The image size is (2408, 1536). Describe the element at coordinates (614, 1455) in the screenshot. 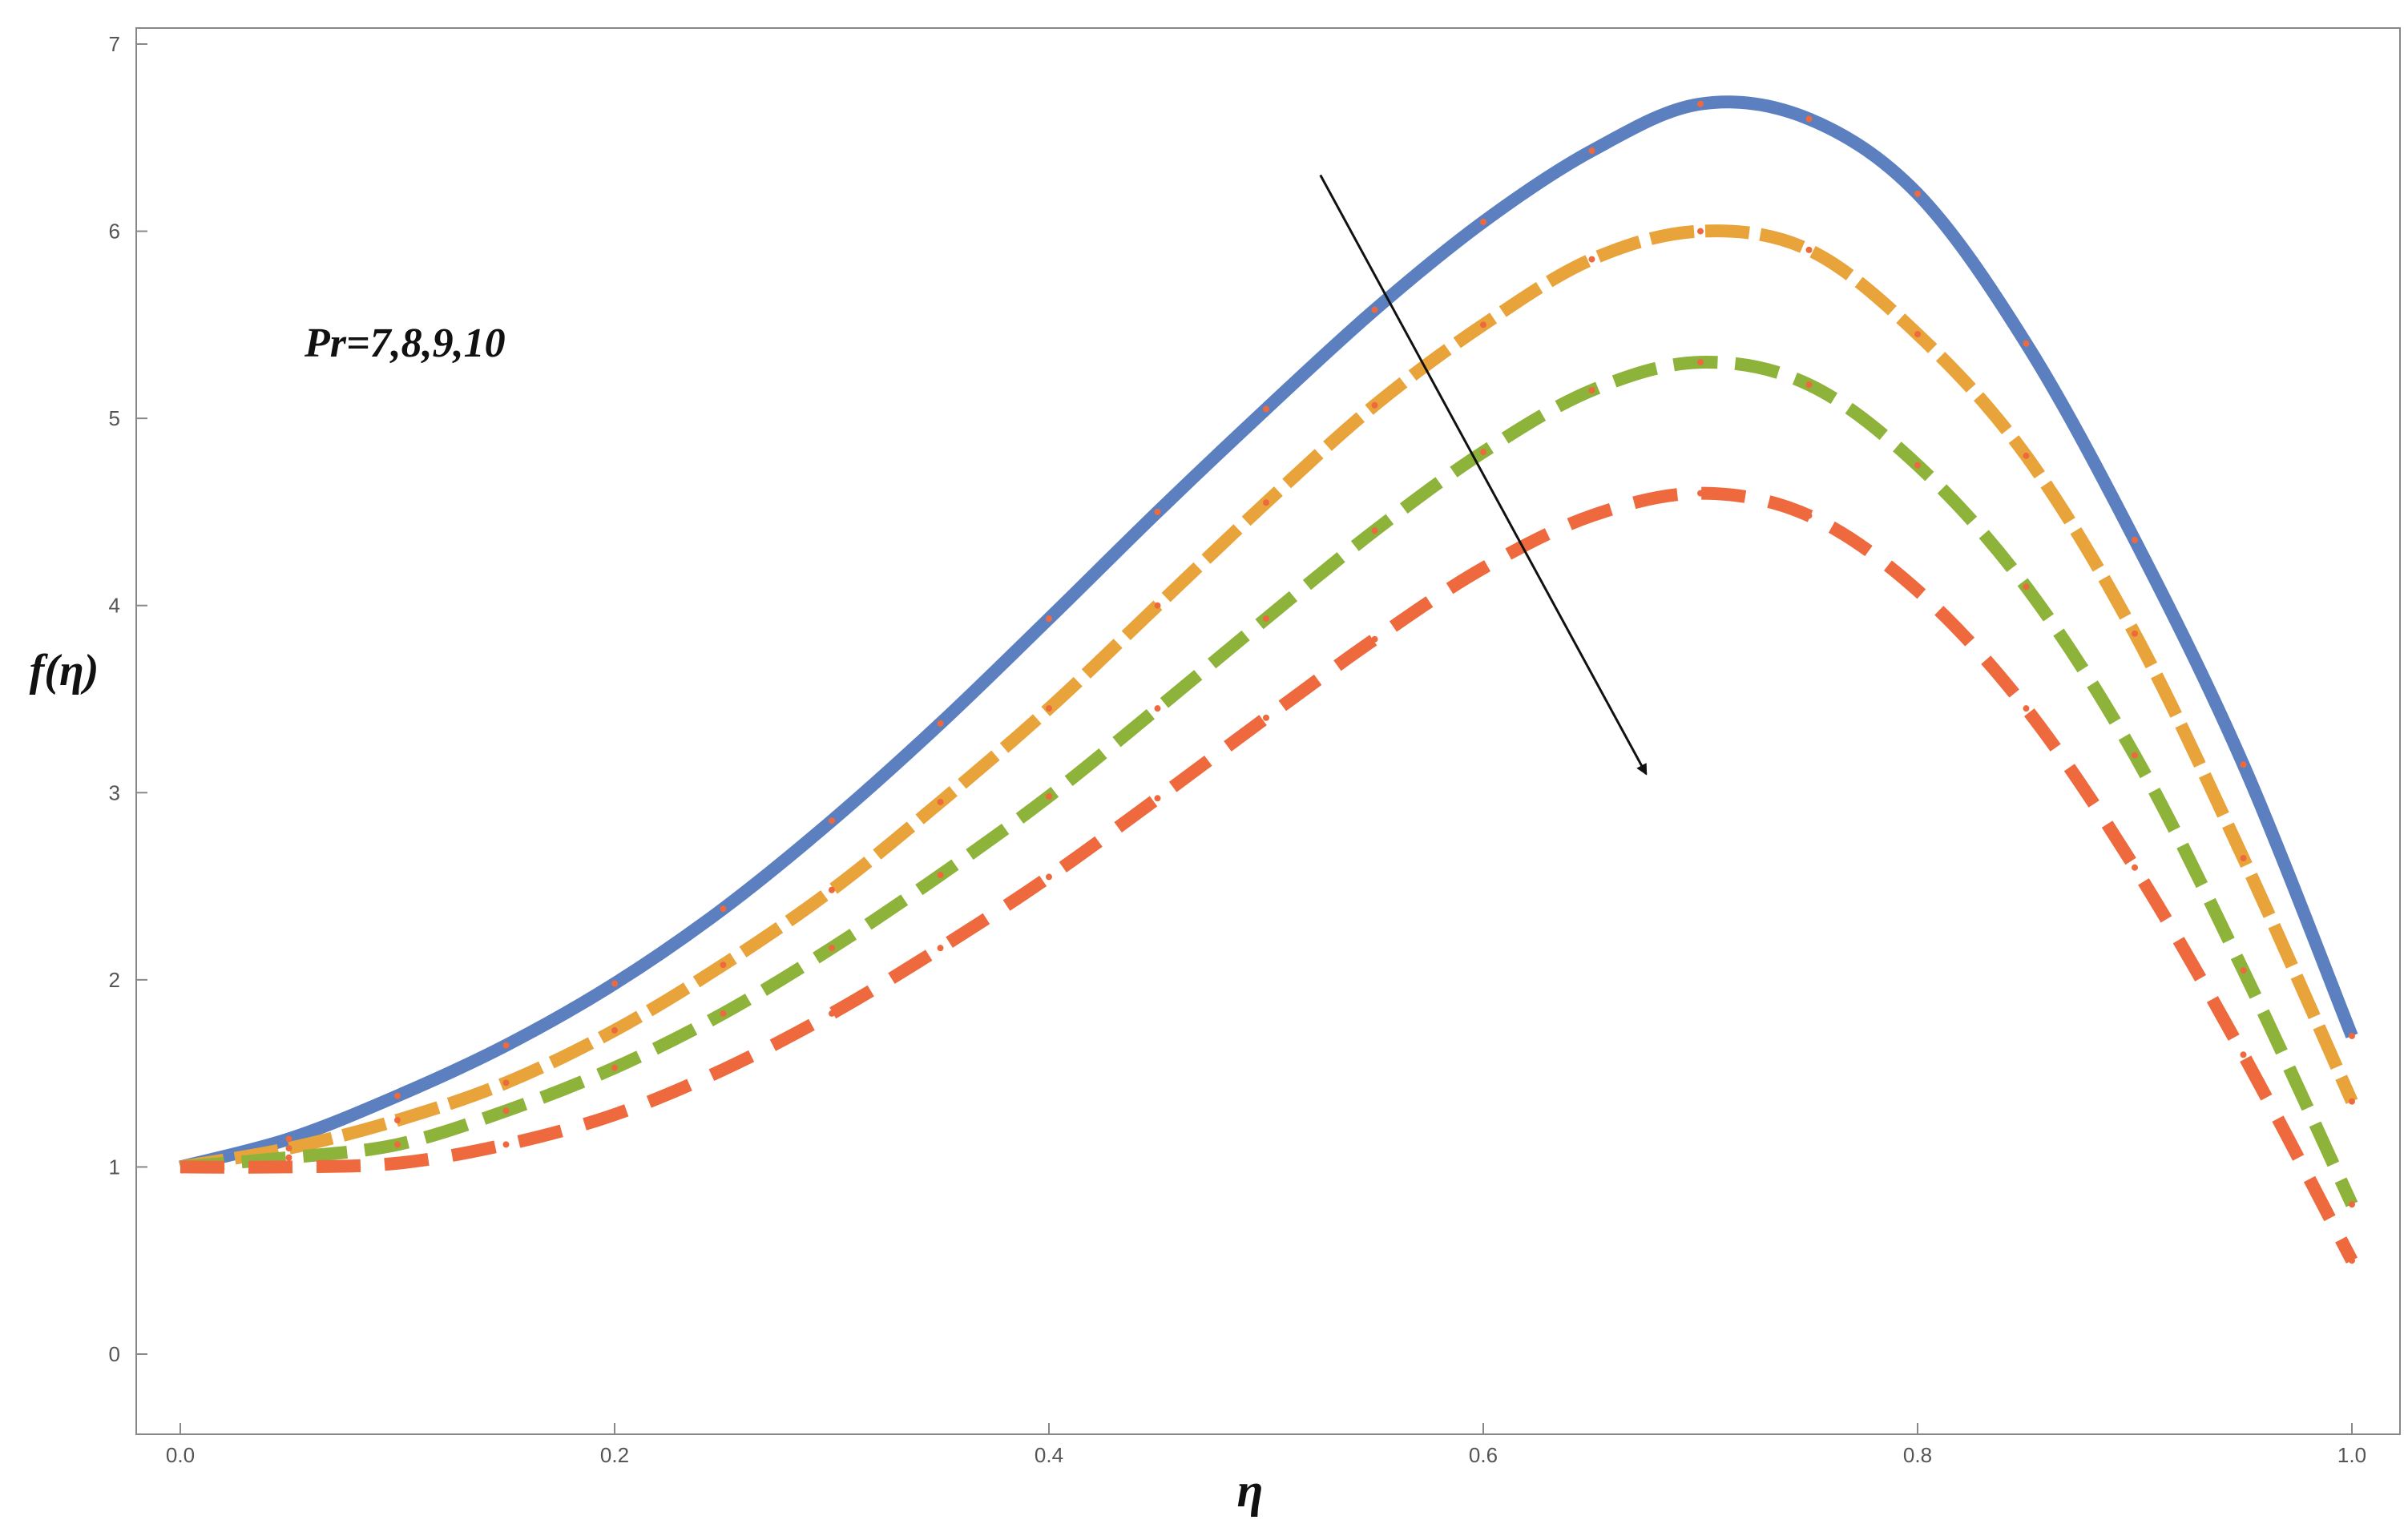

I see `x-tick-label: 0.2` at that location.